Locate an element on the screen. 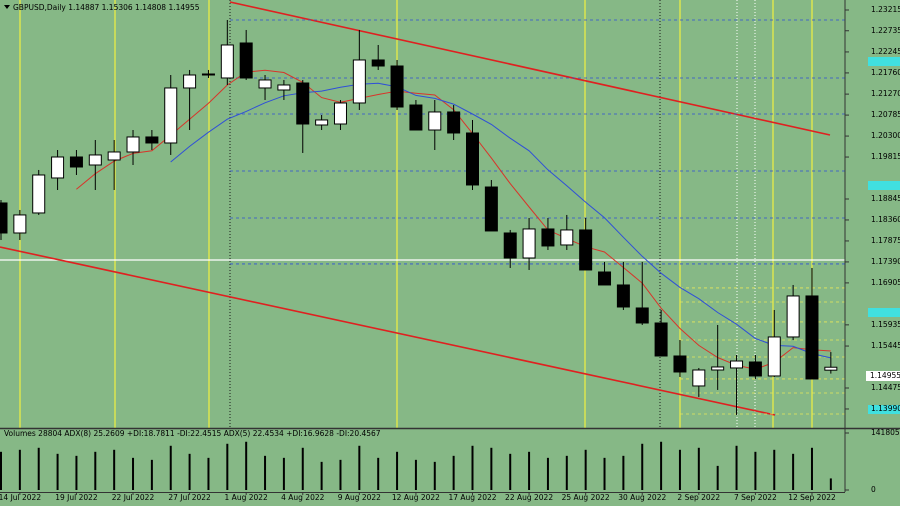 The height and width of the screenshot is (506, 900). y-tick-label: 1.23215 is located at coordinates (885, 9).